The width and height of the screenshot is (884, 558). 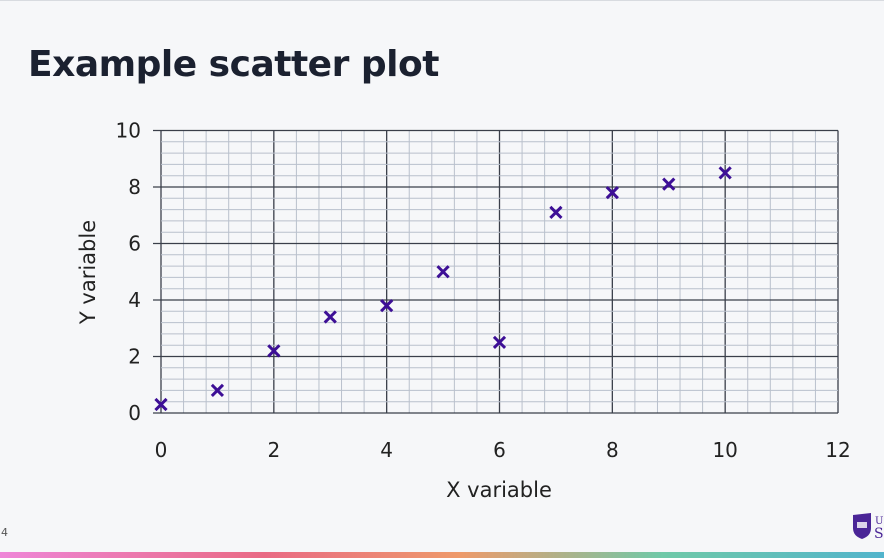 I want to click on x-axis-label: X variable, so click(x=499, y=490).